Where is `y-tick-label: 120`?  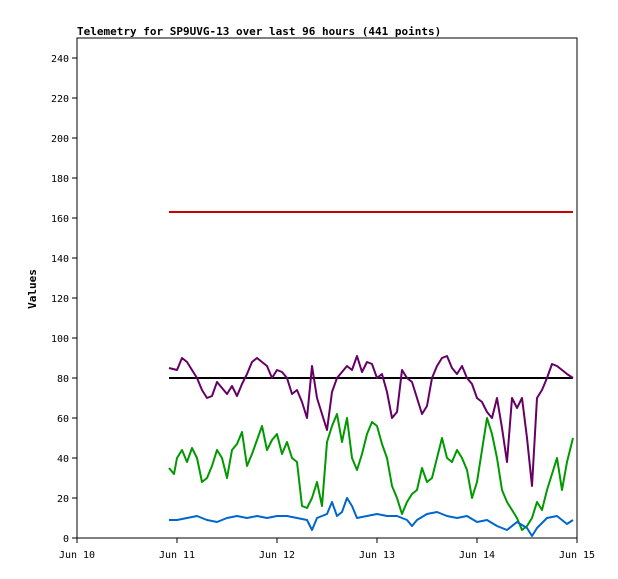 y-tick-label: 120 is located at coordinates (60, 299).